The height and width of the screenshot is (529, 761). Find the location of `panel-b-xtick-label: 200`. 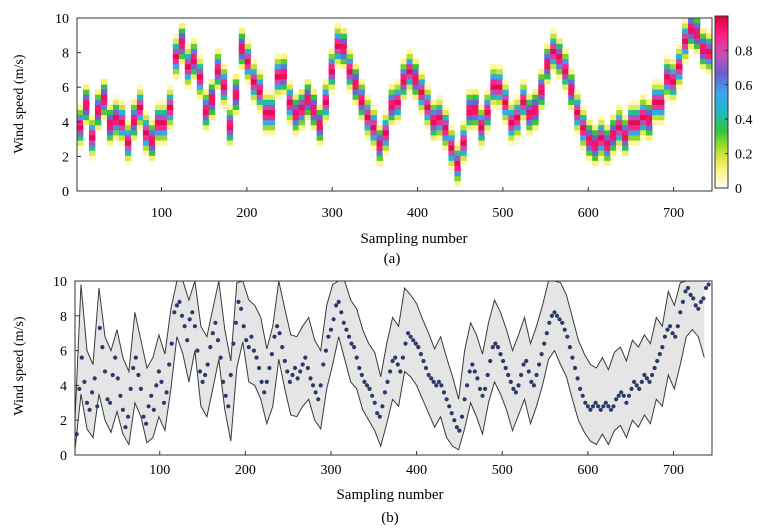

panel-b-xtick-label: 200 is located at coordinates (245, 470).